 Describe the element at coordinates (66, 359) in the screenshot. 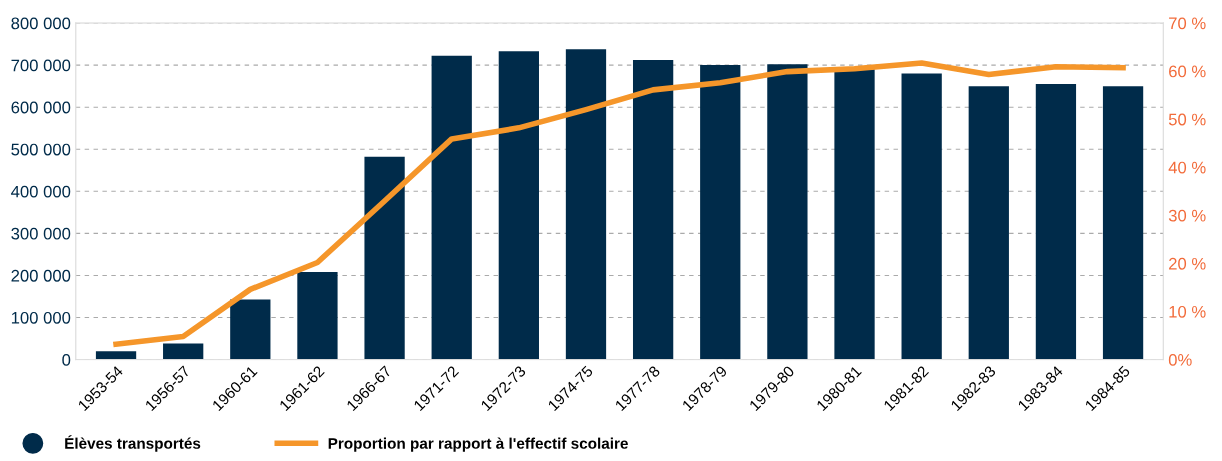

I see `y-tick-label: 0` at that location.